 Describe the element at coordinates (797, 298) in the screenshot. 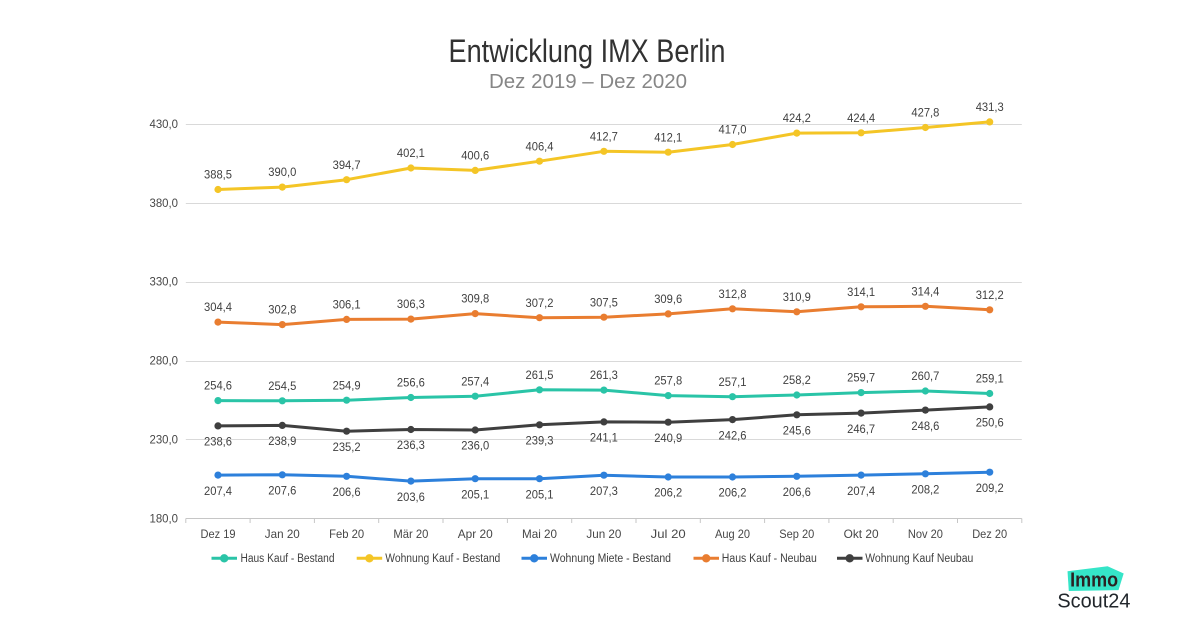

I see `svg-text: 310,9` at that location.